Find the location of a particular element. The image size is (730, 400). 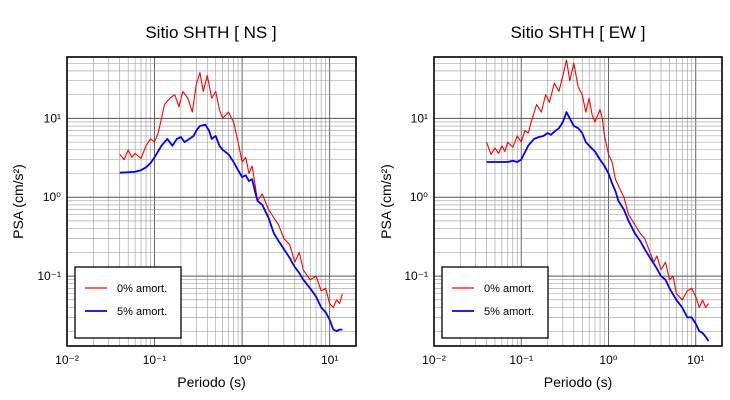

chart-title: Sitio SHTH [ EW ] is located at coordinates (577, 32).